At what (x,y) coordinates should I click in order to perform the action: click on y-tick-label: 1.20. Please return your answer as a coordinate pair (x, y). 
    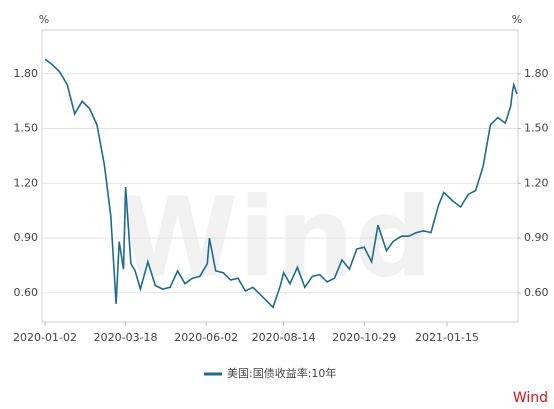
    Looking at the image, I should click on (26, 182).